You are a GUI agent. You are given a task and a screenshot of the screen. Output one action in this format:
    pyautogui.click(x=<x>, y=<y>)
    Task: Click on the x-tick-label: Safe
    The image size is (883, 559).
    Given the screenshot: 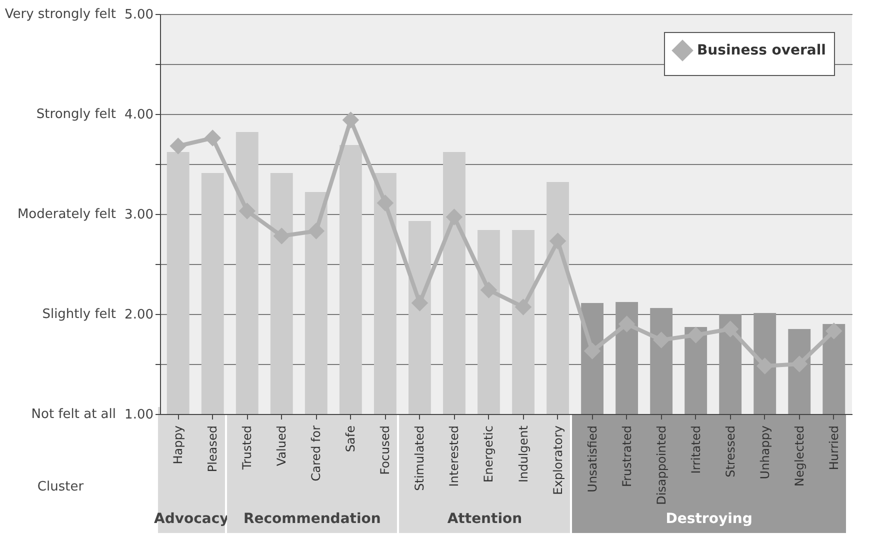 What is the action you would take?
    pyautogui.click(x=351, y=439)
    